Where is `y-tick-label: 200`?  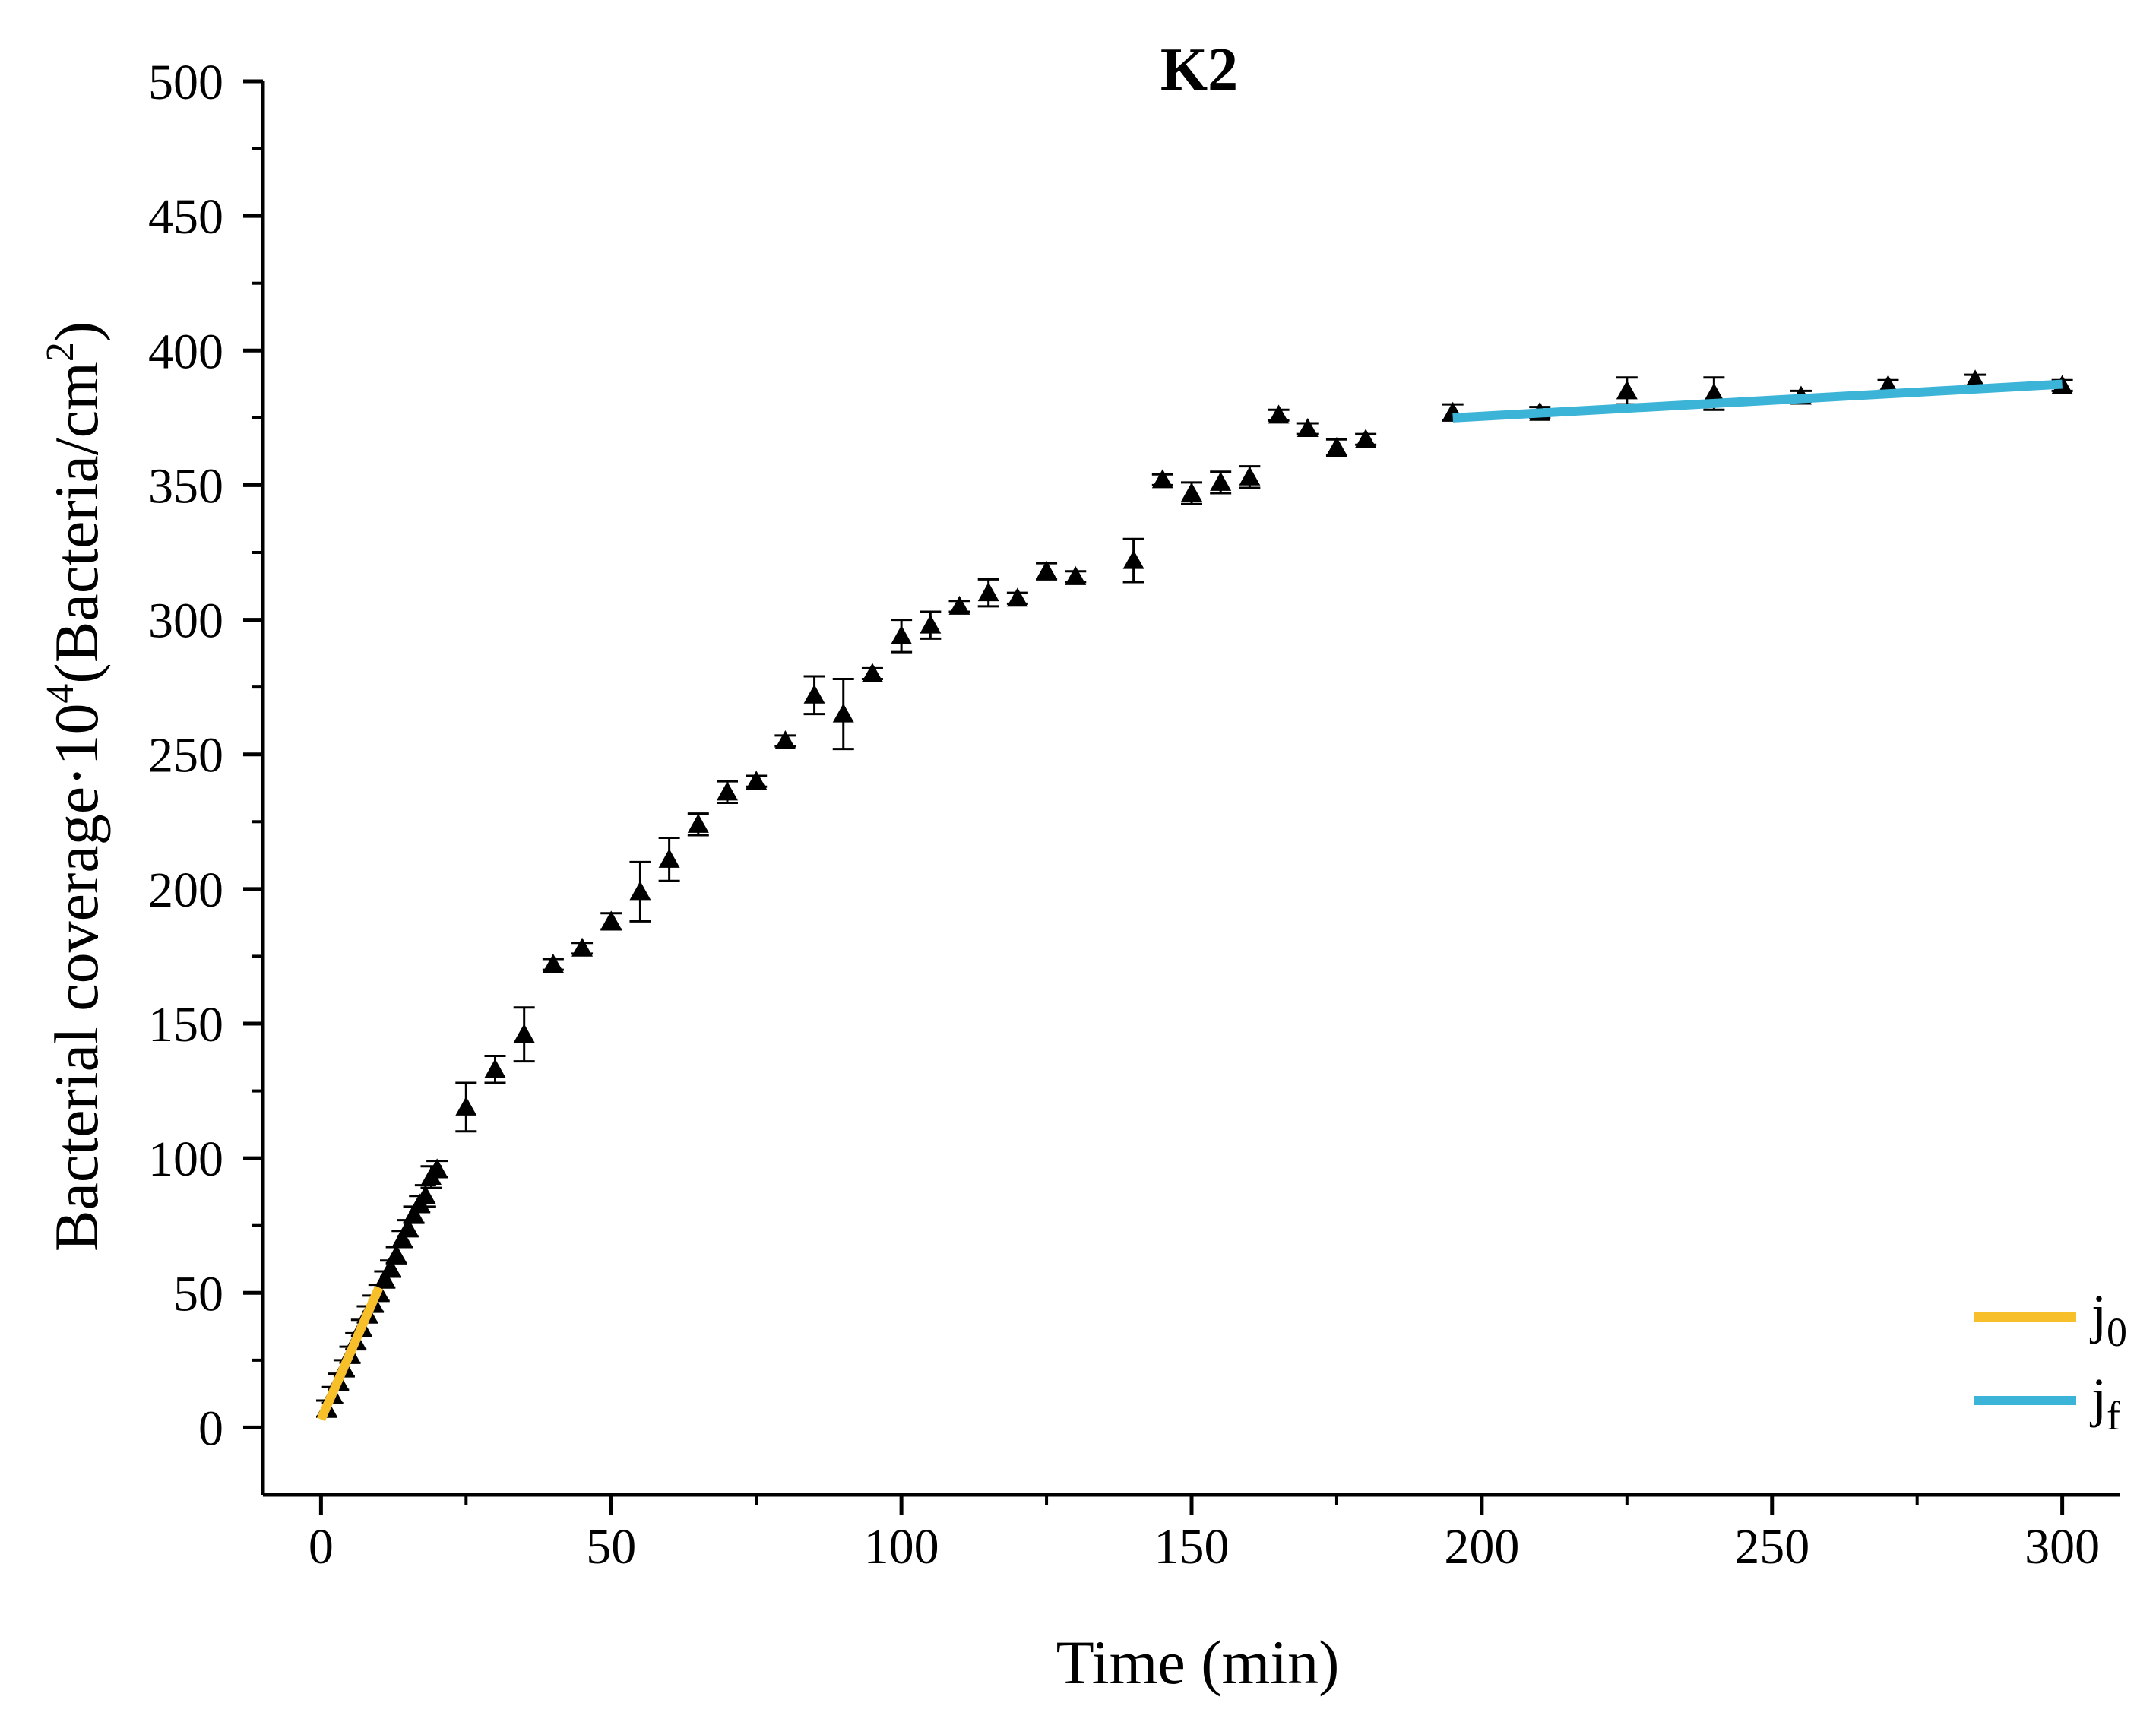 y-tick-label: 200 is located at coordinates (185, 890).